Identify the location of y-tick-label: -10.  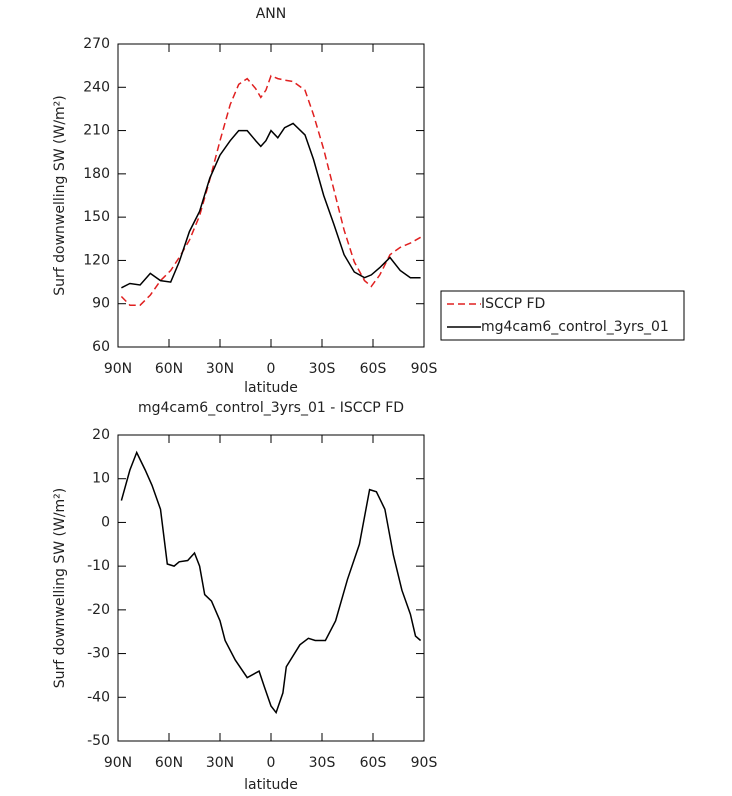
(98, 566).